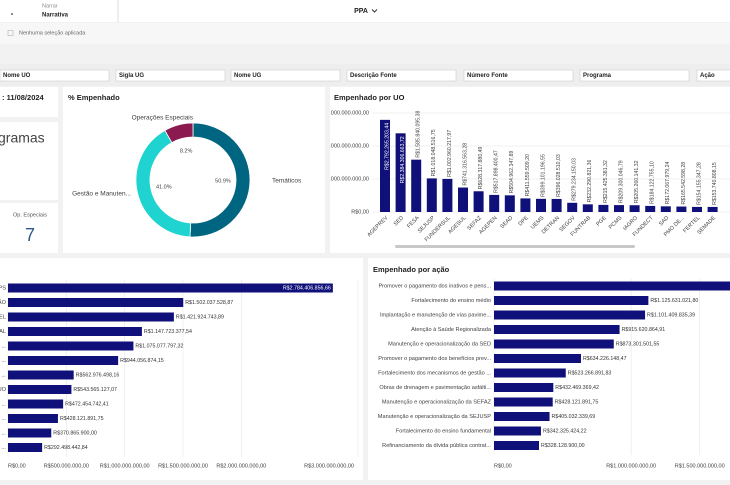 This screenshot has width=730, height=485. What do you see at coordinates (411, 269) in the screenshot?
I see `chart-title: Empenhado por ação` at bounding box center [411, 269].